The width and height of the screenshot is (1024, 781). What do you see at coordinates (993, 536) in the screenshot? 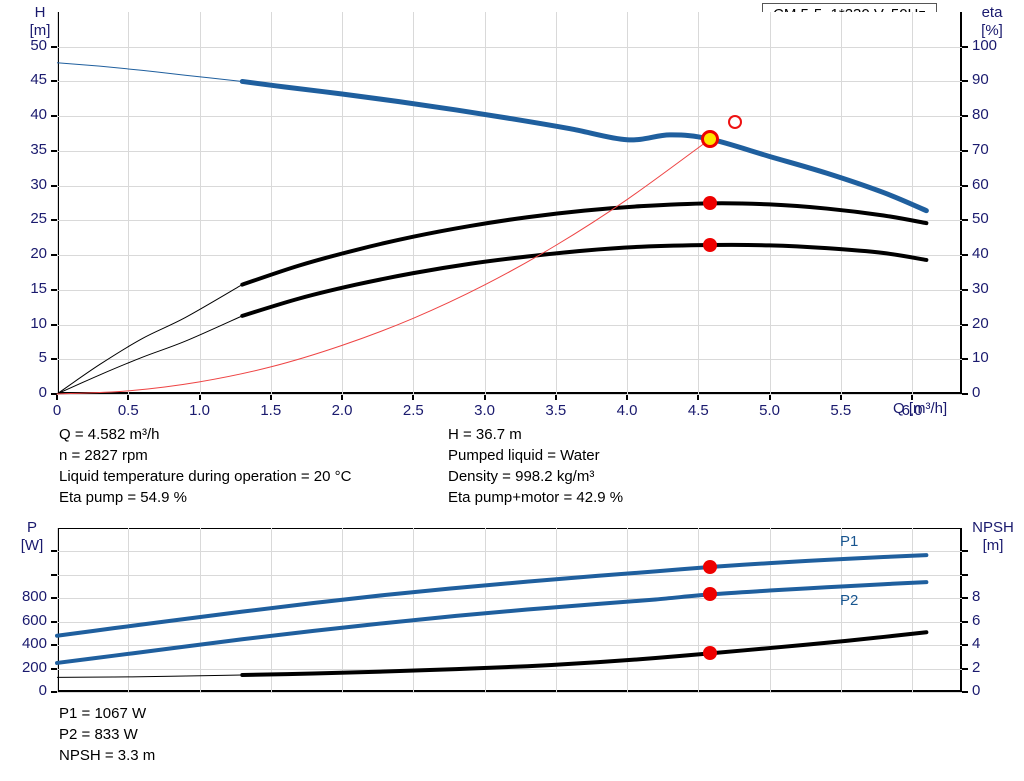
I see `npsh-axis-label: NPSH [m]` at bounding box center [993, 536].